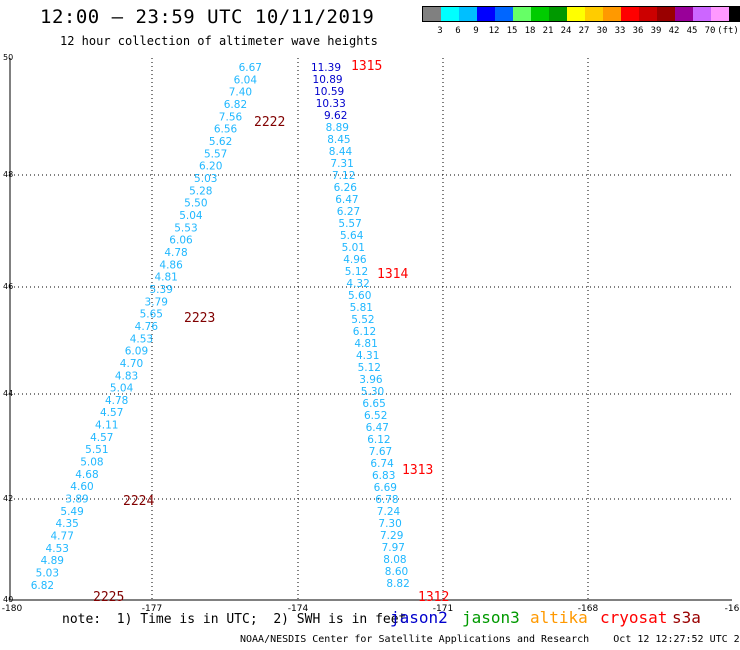  Describe the element at coordinates (156, 302) in the screenshot. I see `wave-height-label: 3.79` at that location.